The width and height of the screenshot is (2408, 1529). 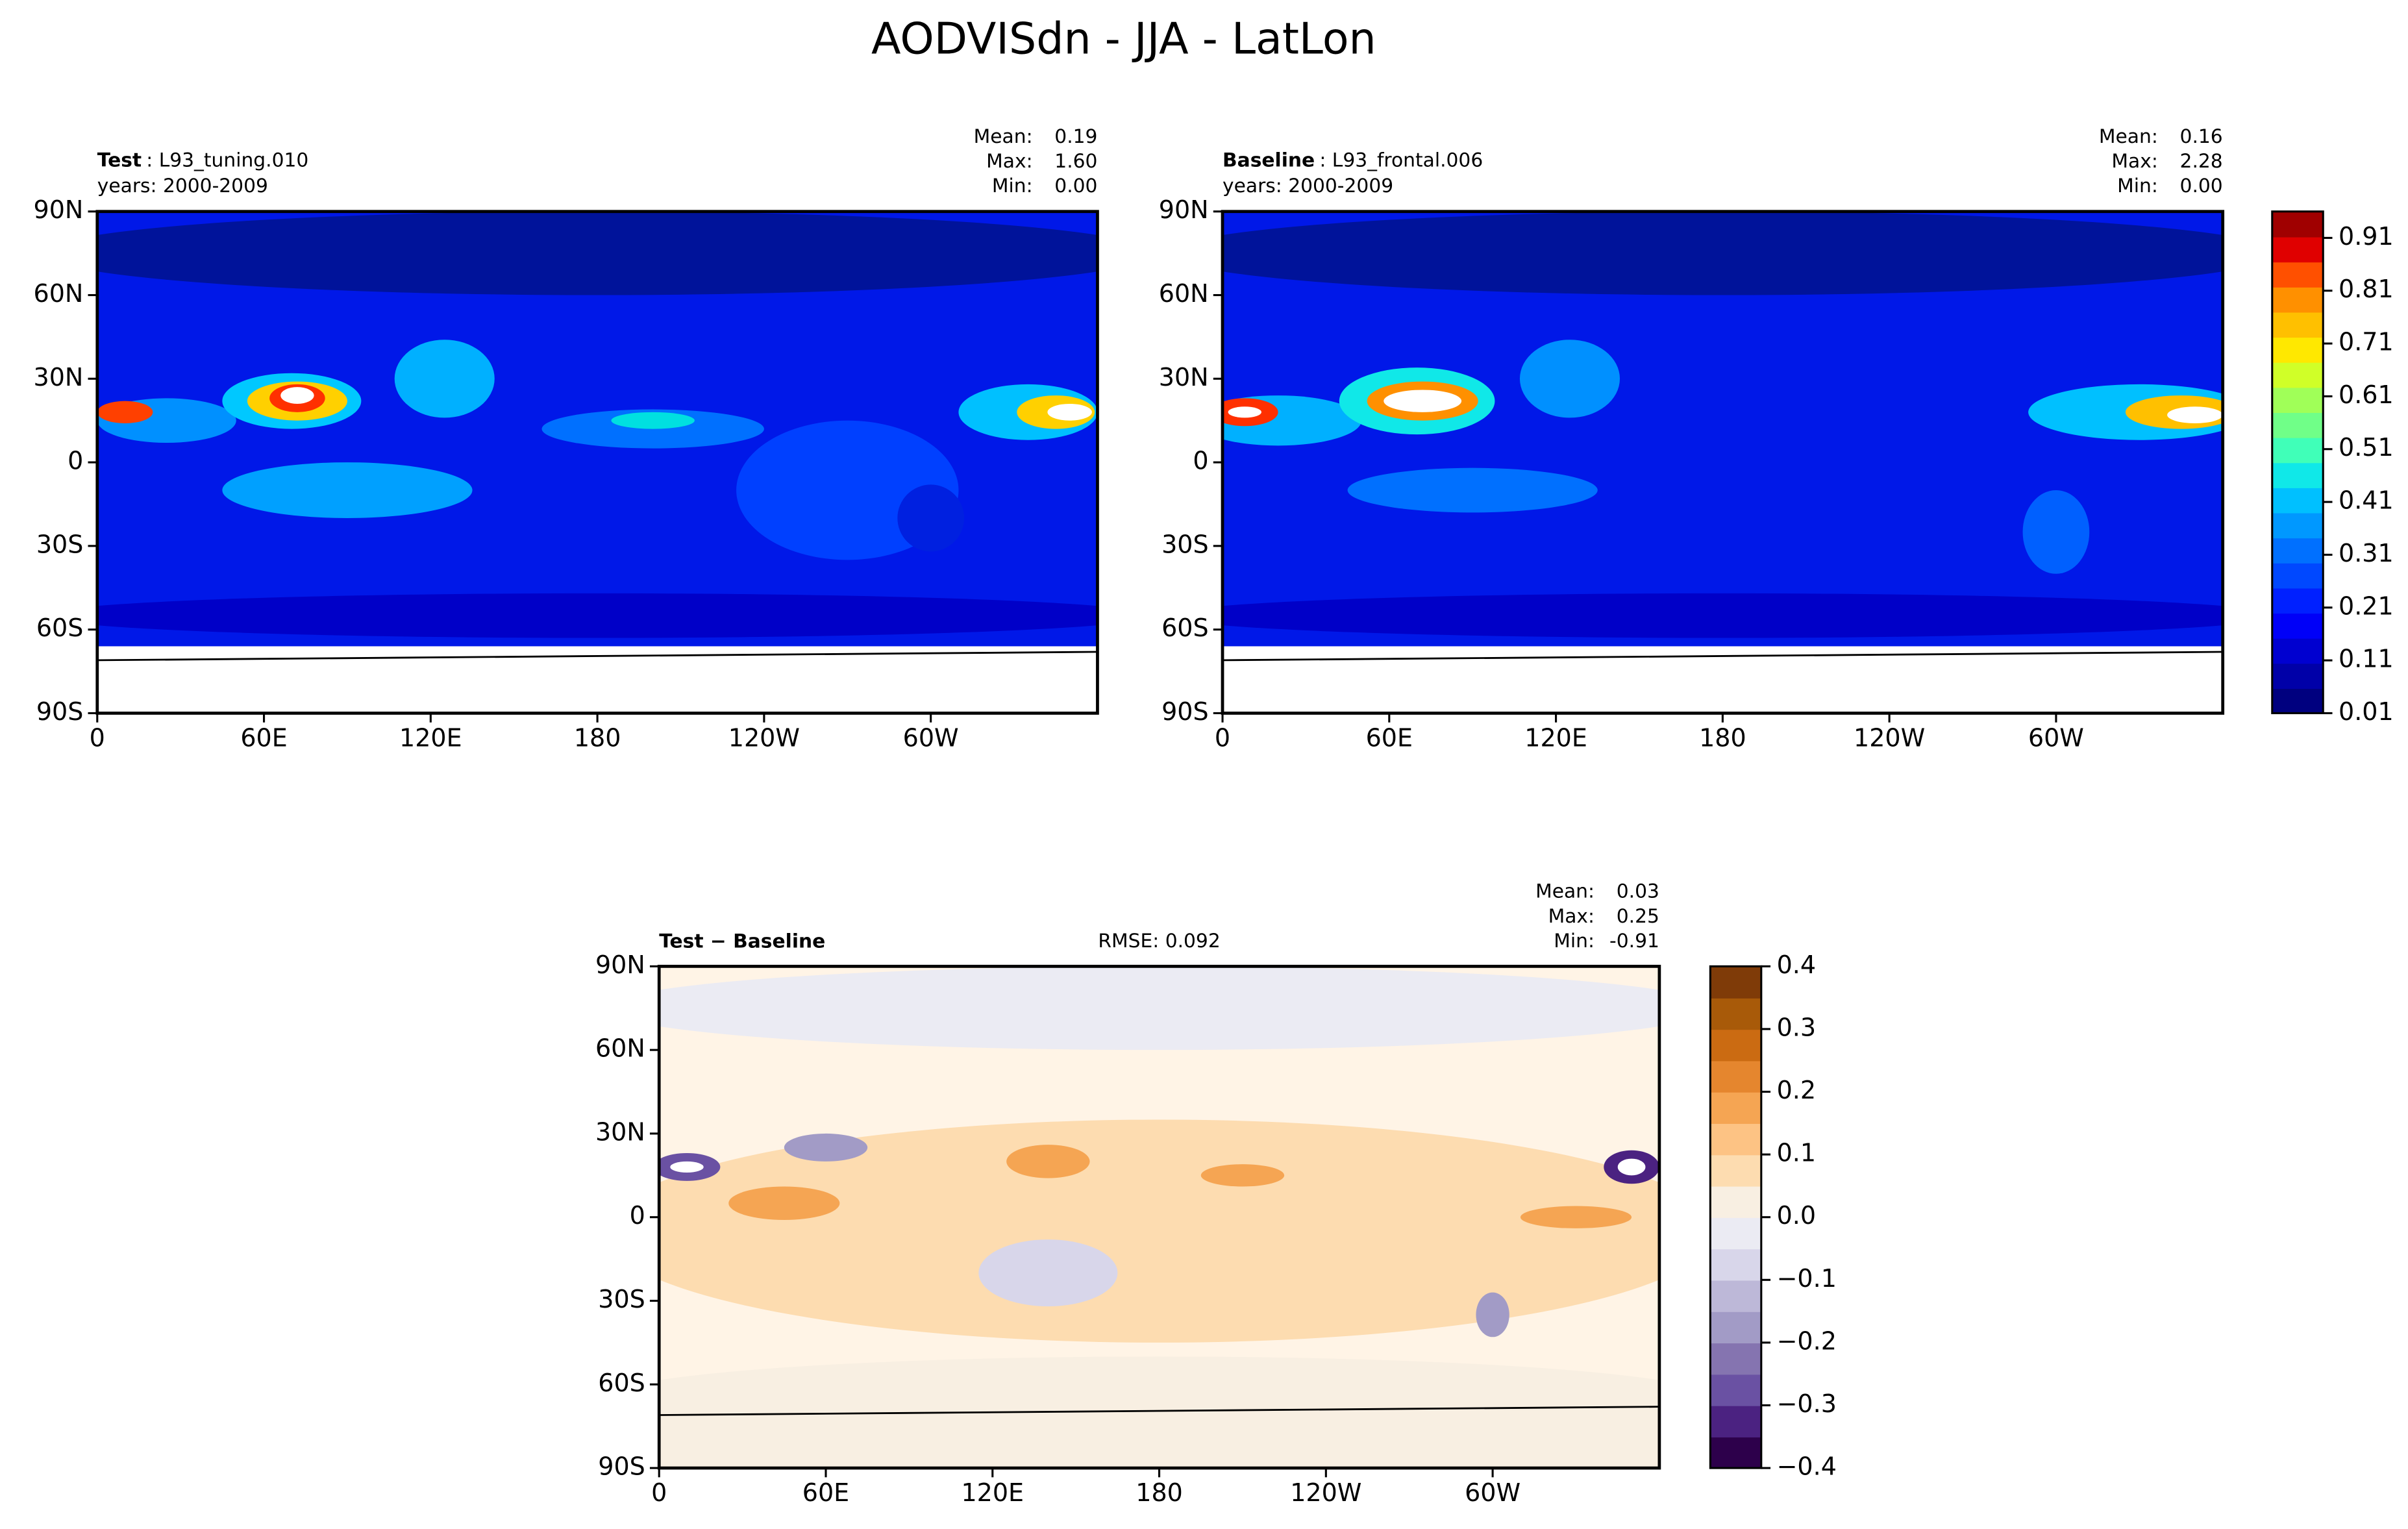 I want to click on colorbar: 0.01 0.11 0.21 0.31 0.41 0.51 0.61 0.71 0.81 0.91, so click(x=2332, y=468).